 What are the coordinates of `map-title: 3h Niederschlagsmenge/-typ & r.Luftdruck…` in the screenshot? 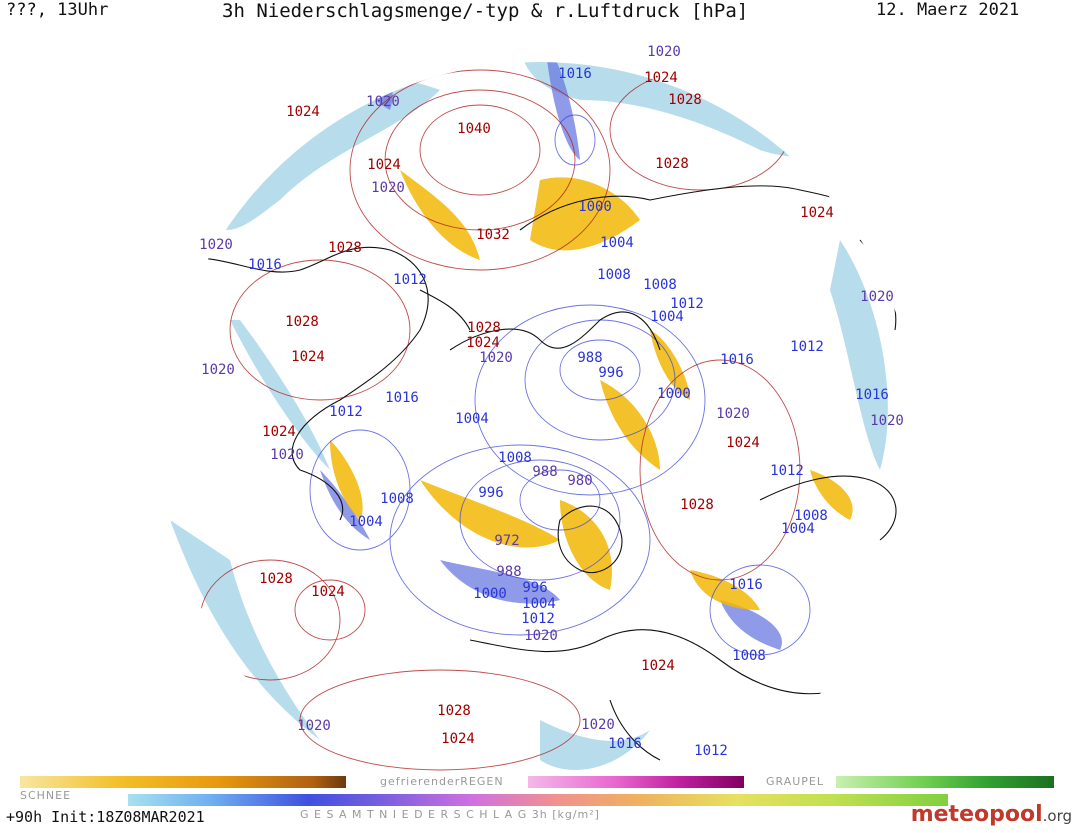 It's located at (485, 11).